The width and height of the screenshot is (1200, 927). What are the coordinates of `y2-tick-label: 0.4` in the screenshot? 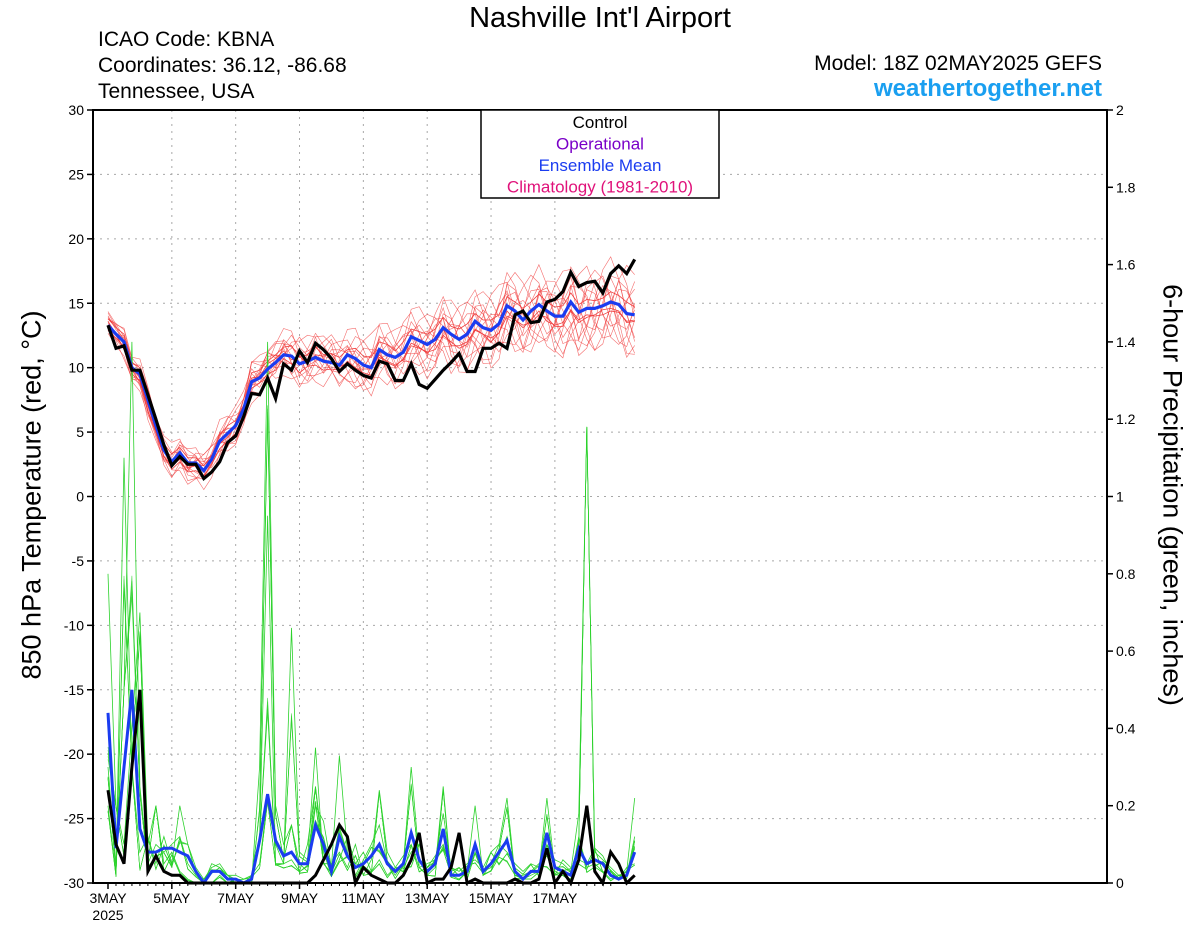 It's located at (1126, 728).